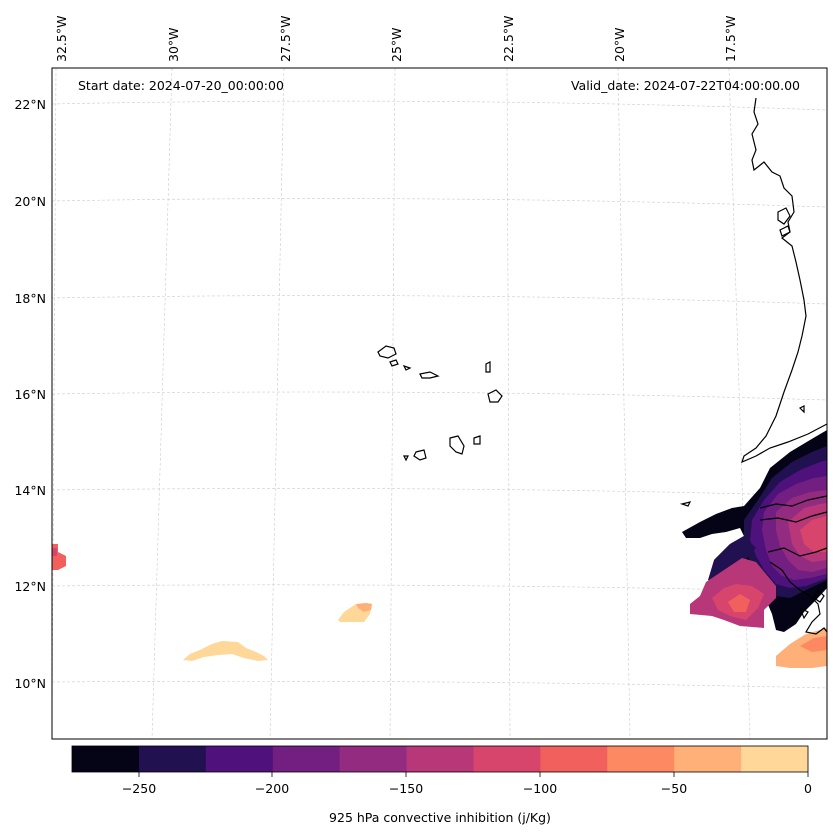 Image resolution: width=837 pixels, height=836 pixels. Describe the element at coordinates (181, 85) in the screenshot. I see `start-date-label: Start date: 2024-07-20_00:00:00` at that location.